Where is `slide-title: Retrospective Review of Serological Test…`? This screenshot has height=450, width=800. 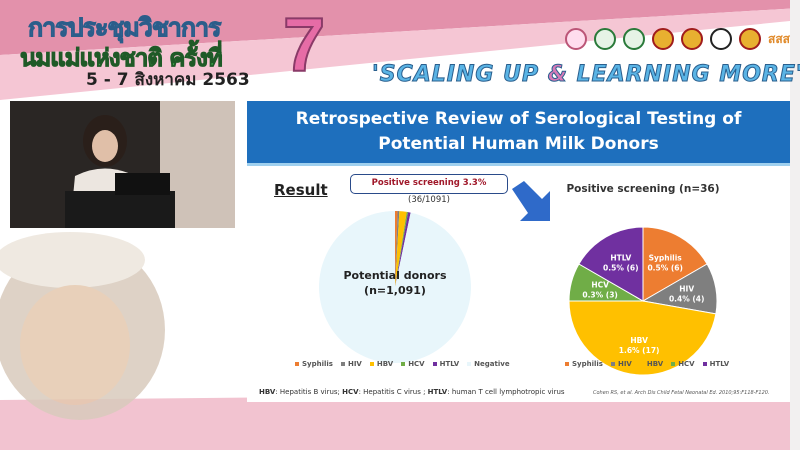
slide-title: Retrospective Review of Serological Test… is located at coordinates (518, 132).